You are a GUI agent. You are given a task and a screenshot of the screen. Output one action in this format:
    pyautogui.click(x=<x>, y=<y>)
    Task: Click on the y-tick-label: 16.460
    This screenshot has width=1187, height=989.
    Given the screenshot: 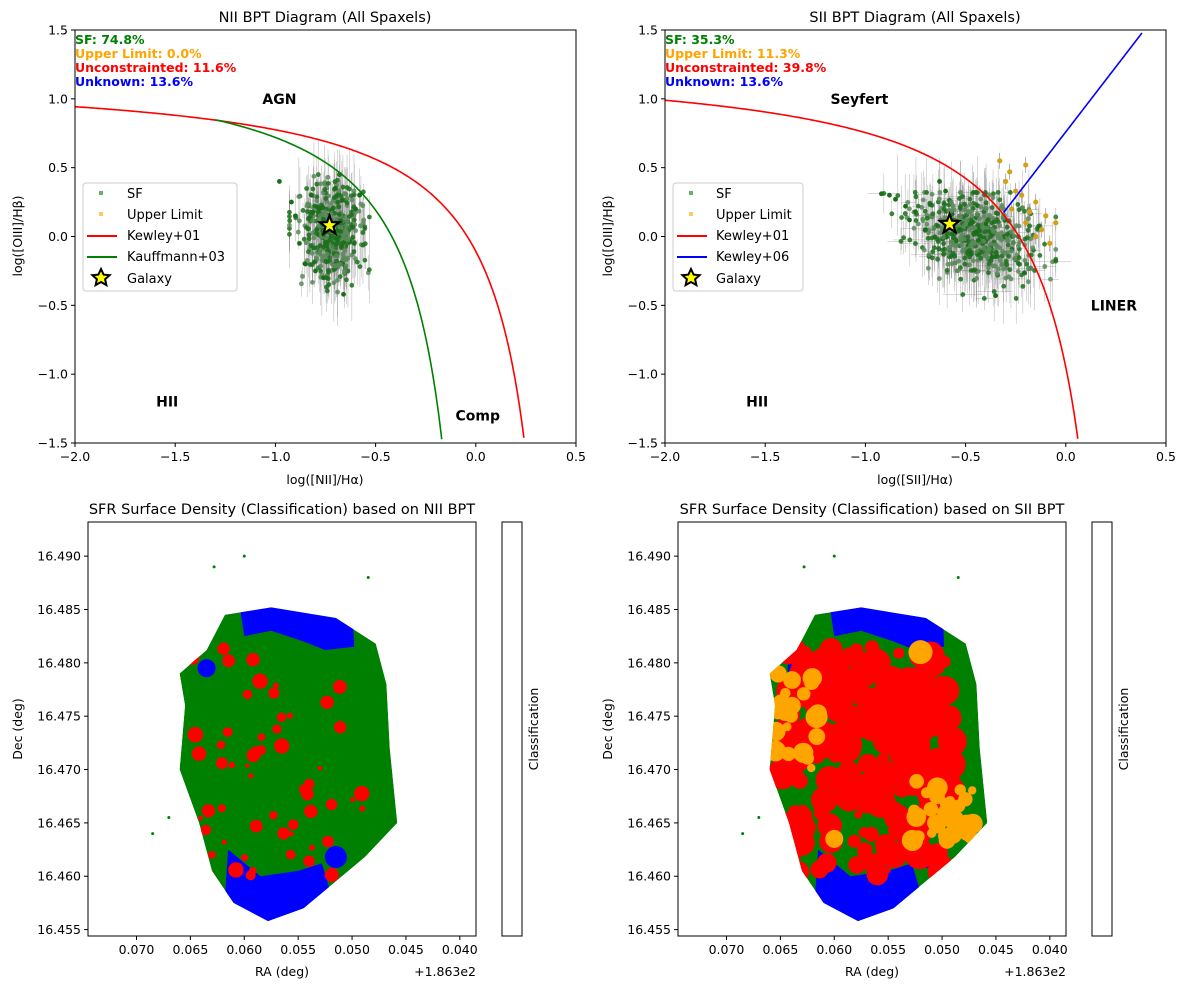 What is the action you would take?
    pyautogui.click(x=59, y=876)
    